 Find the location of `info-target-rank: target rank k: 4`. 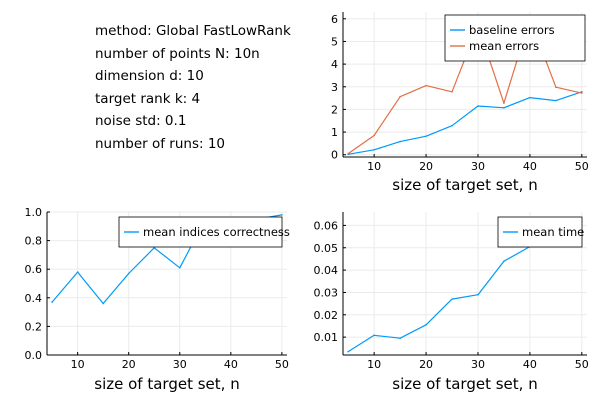

info-target-rank: target rank k: 4 is located at coordinates (148, 98).